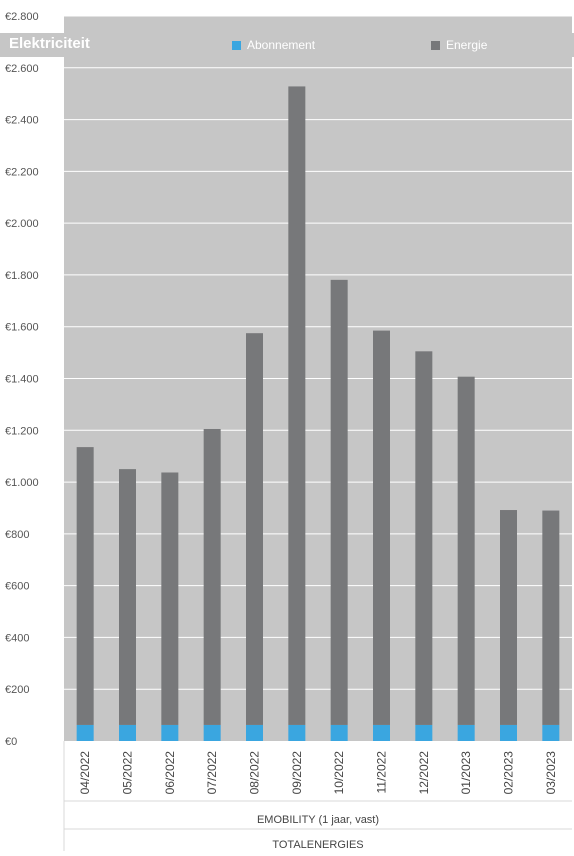 Image resolution: width=574 pixels, height=856 pixels. I want to click on y-tick-label: €1.600, so click(22, 328).